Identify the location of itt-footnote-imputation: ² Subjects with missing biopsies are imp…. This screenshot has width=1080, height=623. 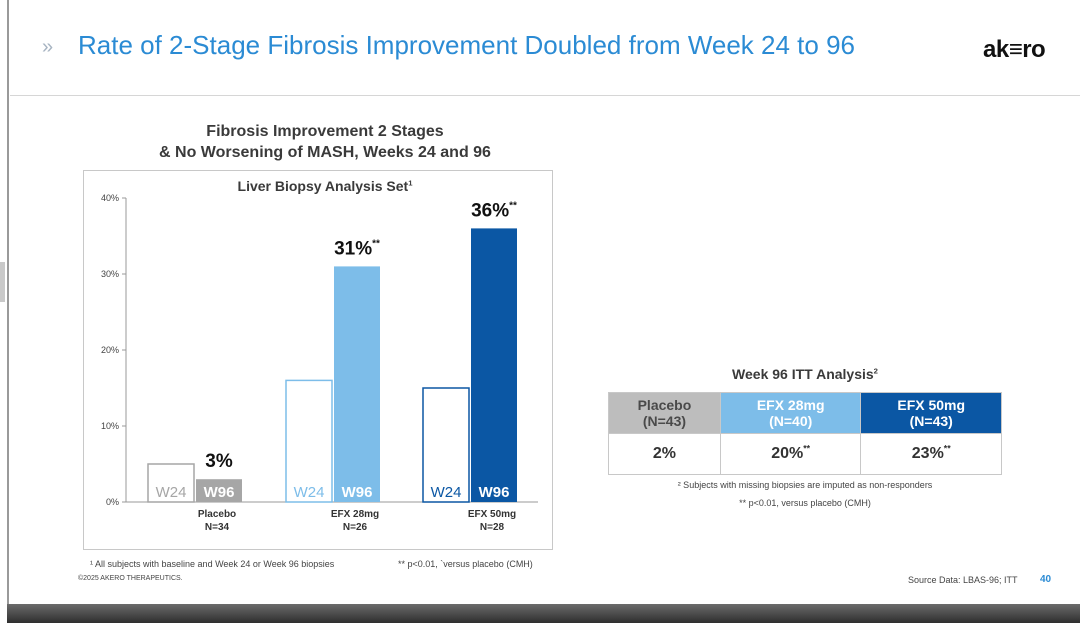
(805, 485).